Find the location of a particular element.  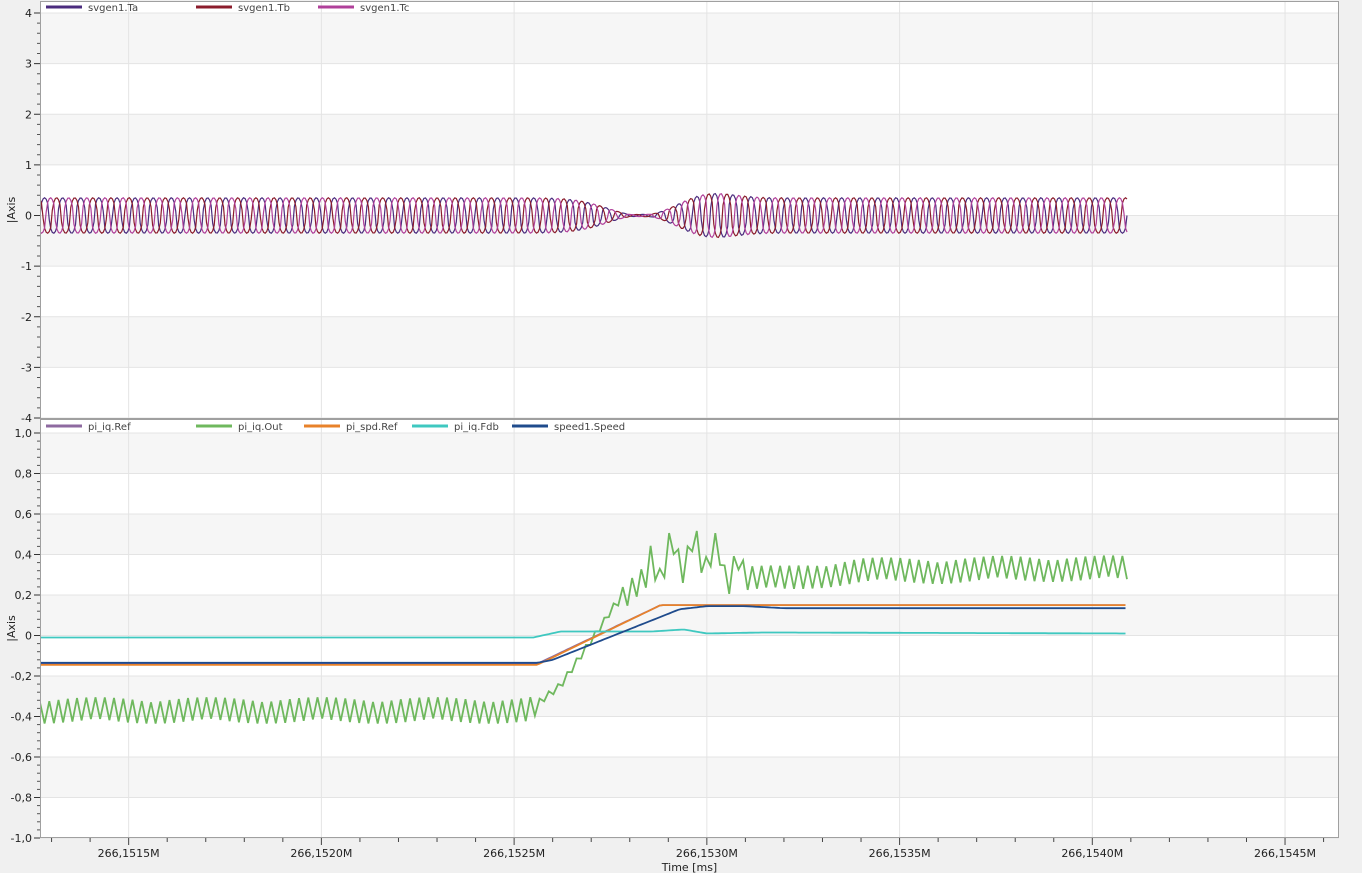

y-tick-label: -0,8 is located at coordinates (21, 798).